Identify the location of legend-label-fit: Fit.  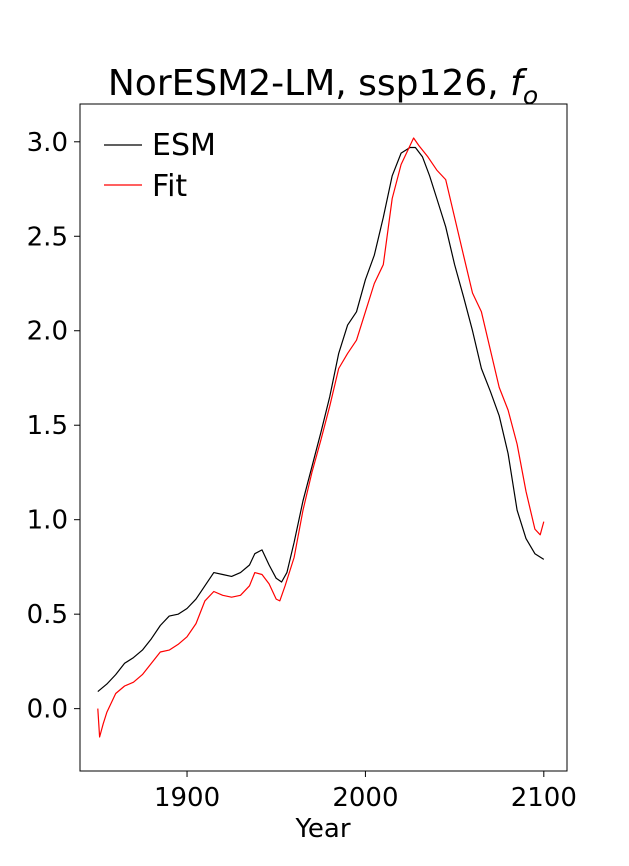
(169, 186).